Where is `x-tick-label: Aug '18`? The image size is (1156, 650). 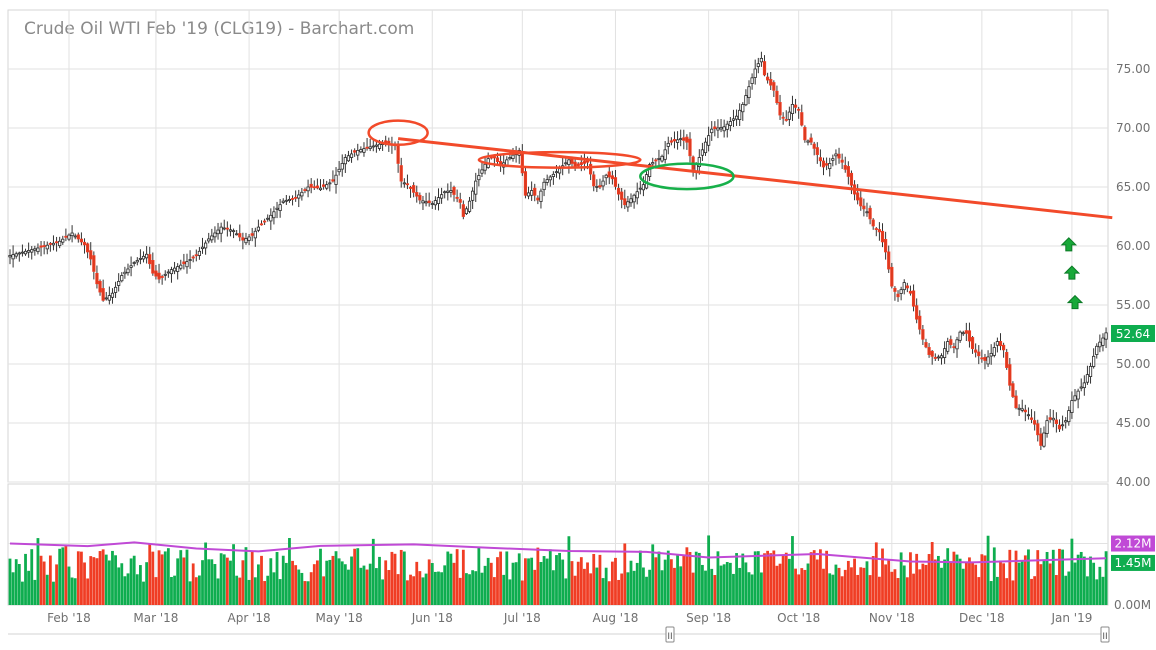 x-tick-label: Aug '18 is located at coordinates (616, 618).